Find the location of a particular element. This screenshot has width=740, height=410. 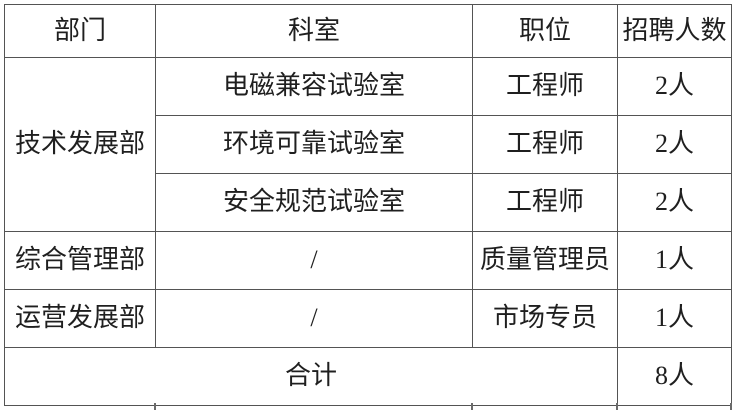

cell-section: 电磁兼容试验室 is located at coordinates (314, 86).